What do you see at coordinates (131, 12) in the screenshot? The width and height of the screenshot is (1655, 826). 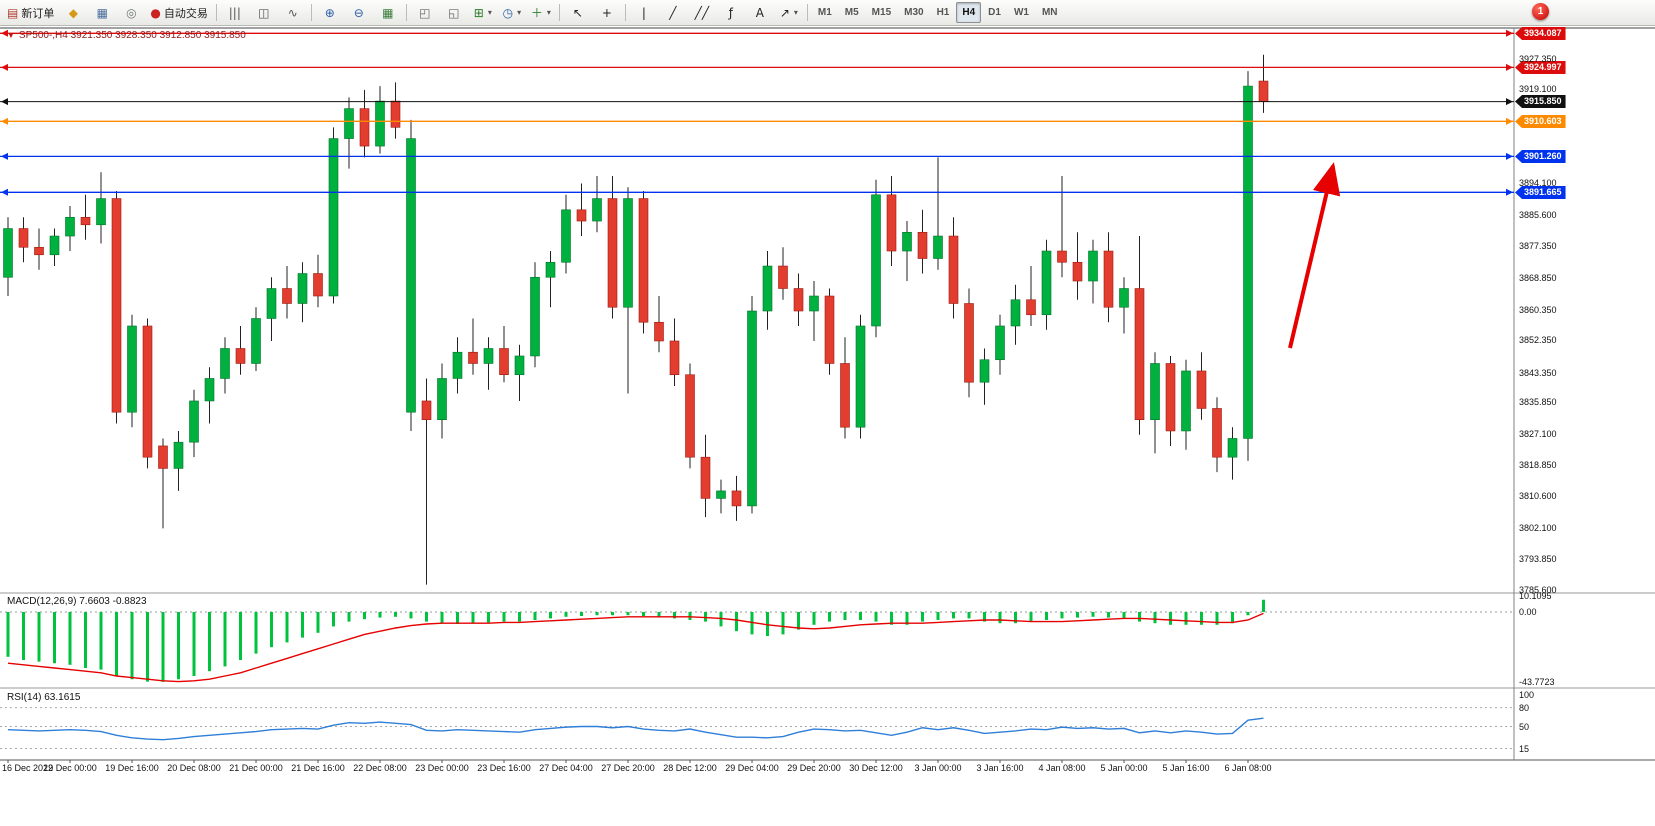 I see `navigator-icon: ◎` at bounding box center [131, 12].